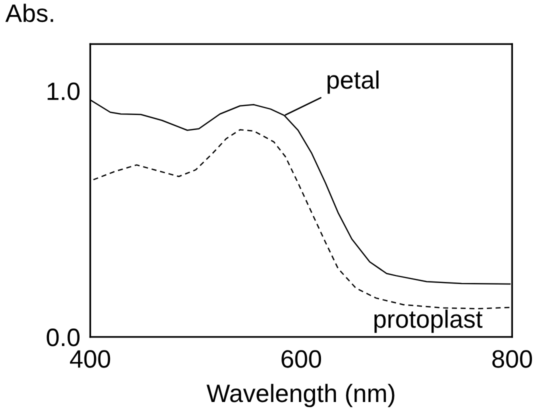 Image resolution: width=534 pixels, height=416 pixels. What do you see at coordinates (300, 396) in the screenshot?
I see `x-axis-title: Wavelength (nm)` at bounding box center [300, 396].